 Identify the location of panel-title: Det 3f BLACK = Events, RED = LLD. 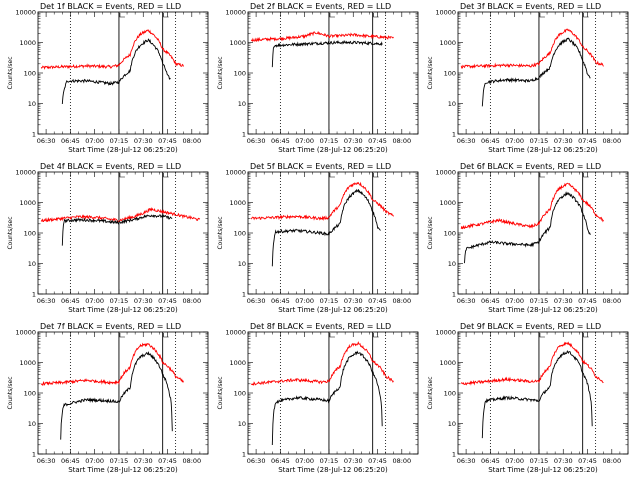
(530, 6).